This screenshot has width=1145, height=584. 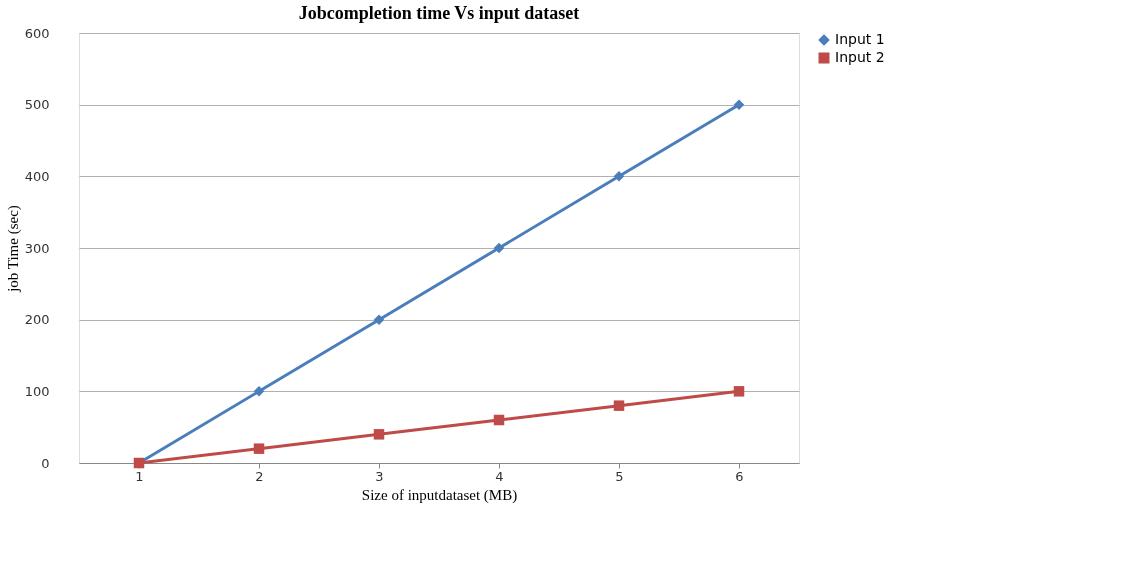 I want to click on chart-title: Jobcompletion time Vs input dataset, so click(x=439, y=13).